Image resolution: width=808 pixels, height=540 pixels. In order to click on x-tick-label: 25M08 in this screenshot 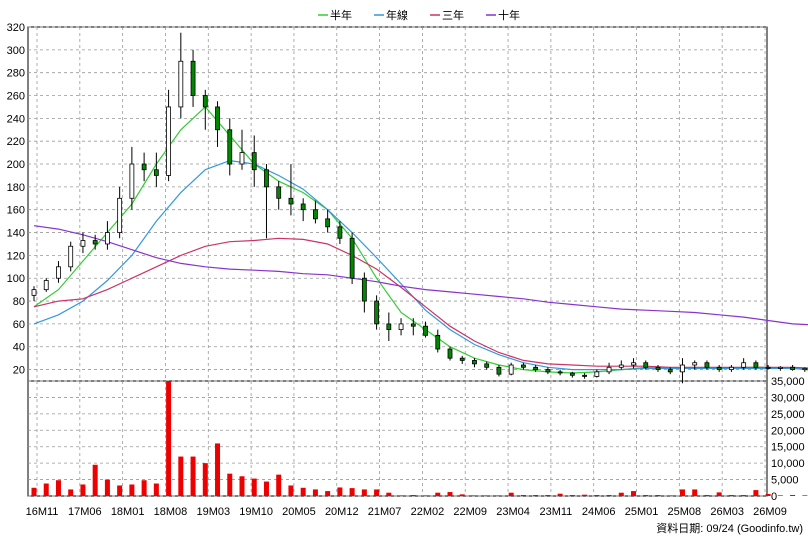, I will do `click(685, 512)`.